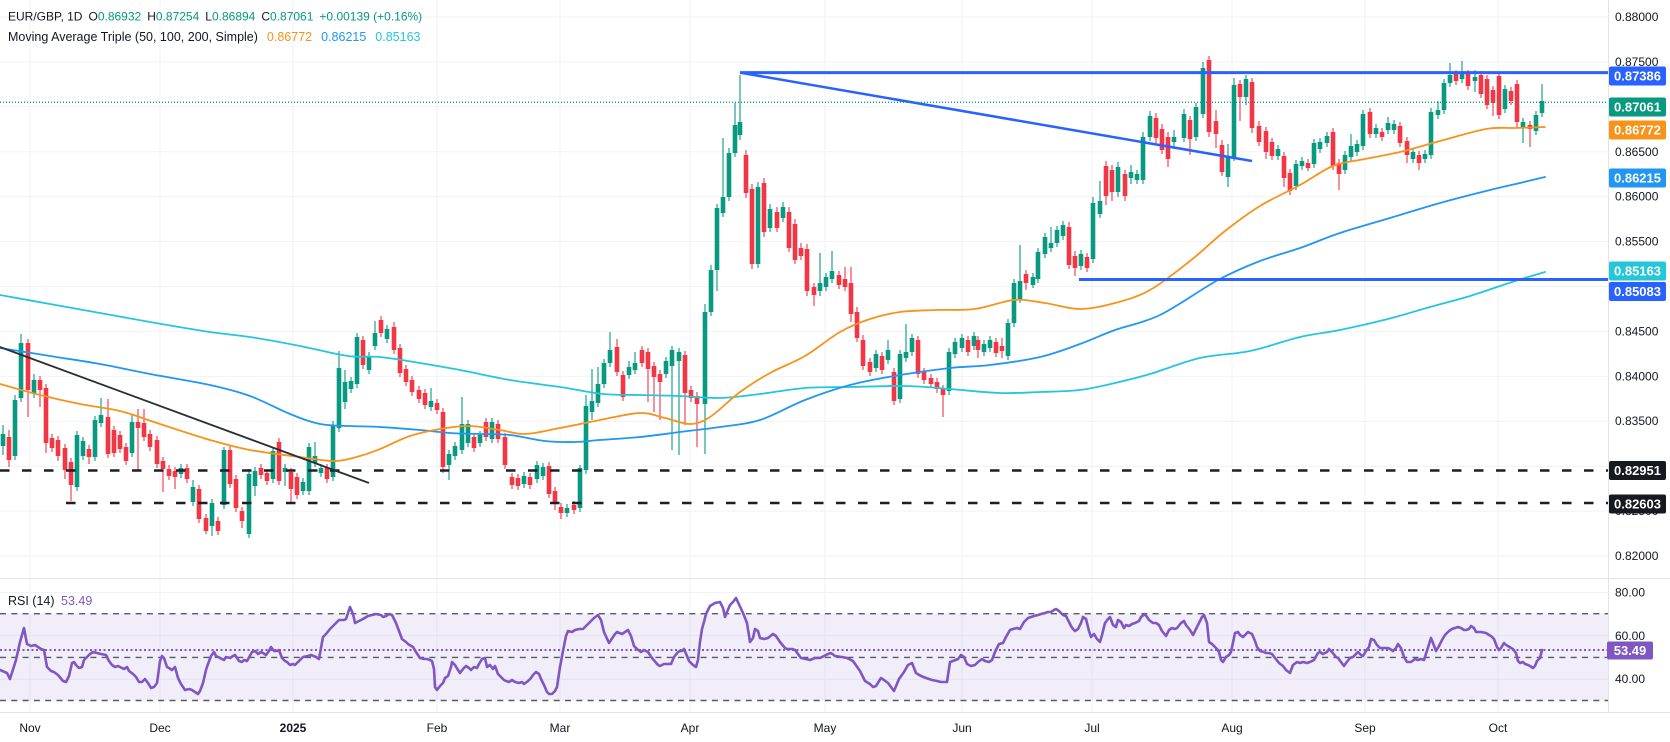 The height and width of the screenshot is (742, 1670). What do you see at coordinates (1630, 593) in the screenshot?
I see `svg-text: 80.00` at bounding box center [1630, 593].